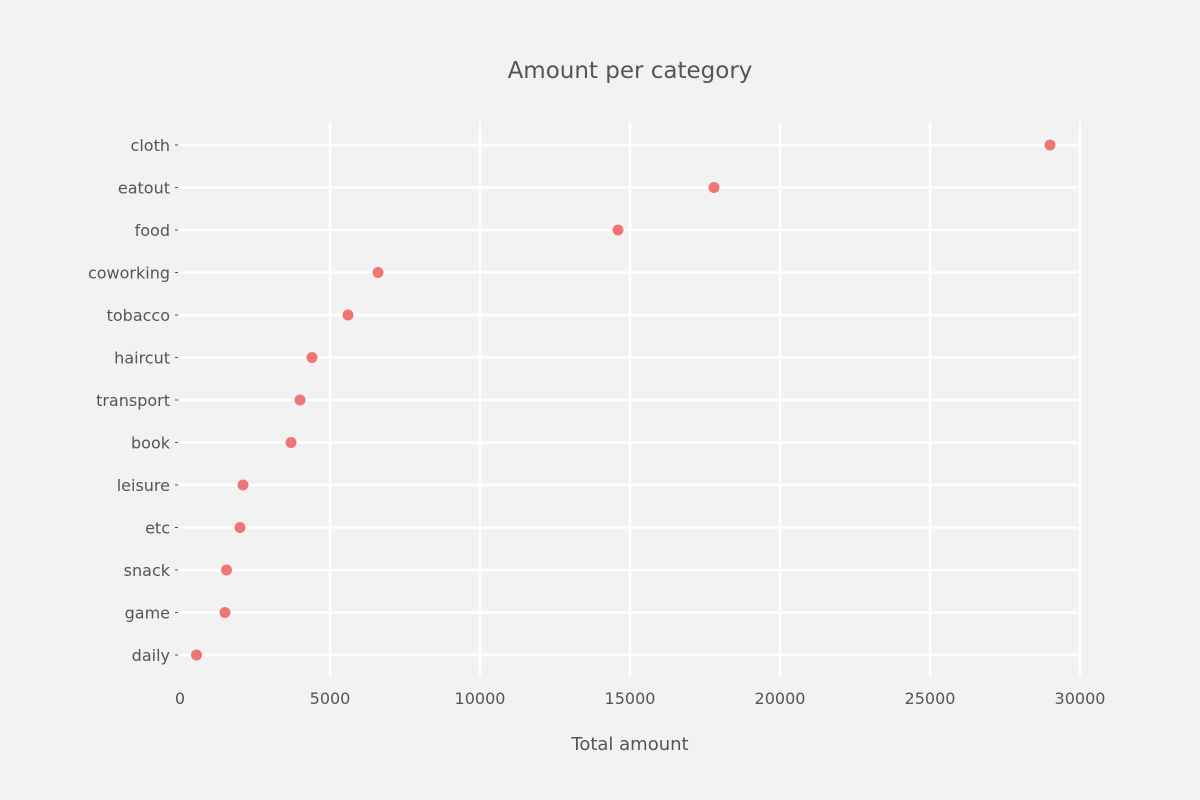 This screenshot has width=1200, height=800. I want to click on x-axis-label: Total amount, so click(629, 744).